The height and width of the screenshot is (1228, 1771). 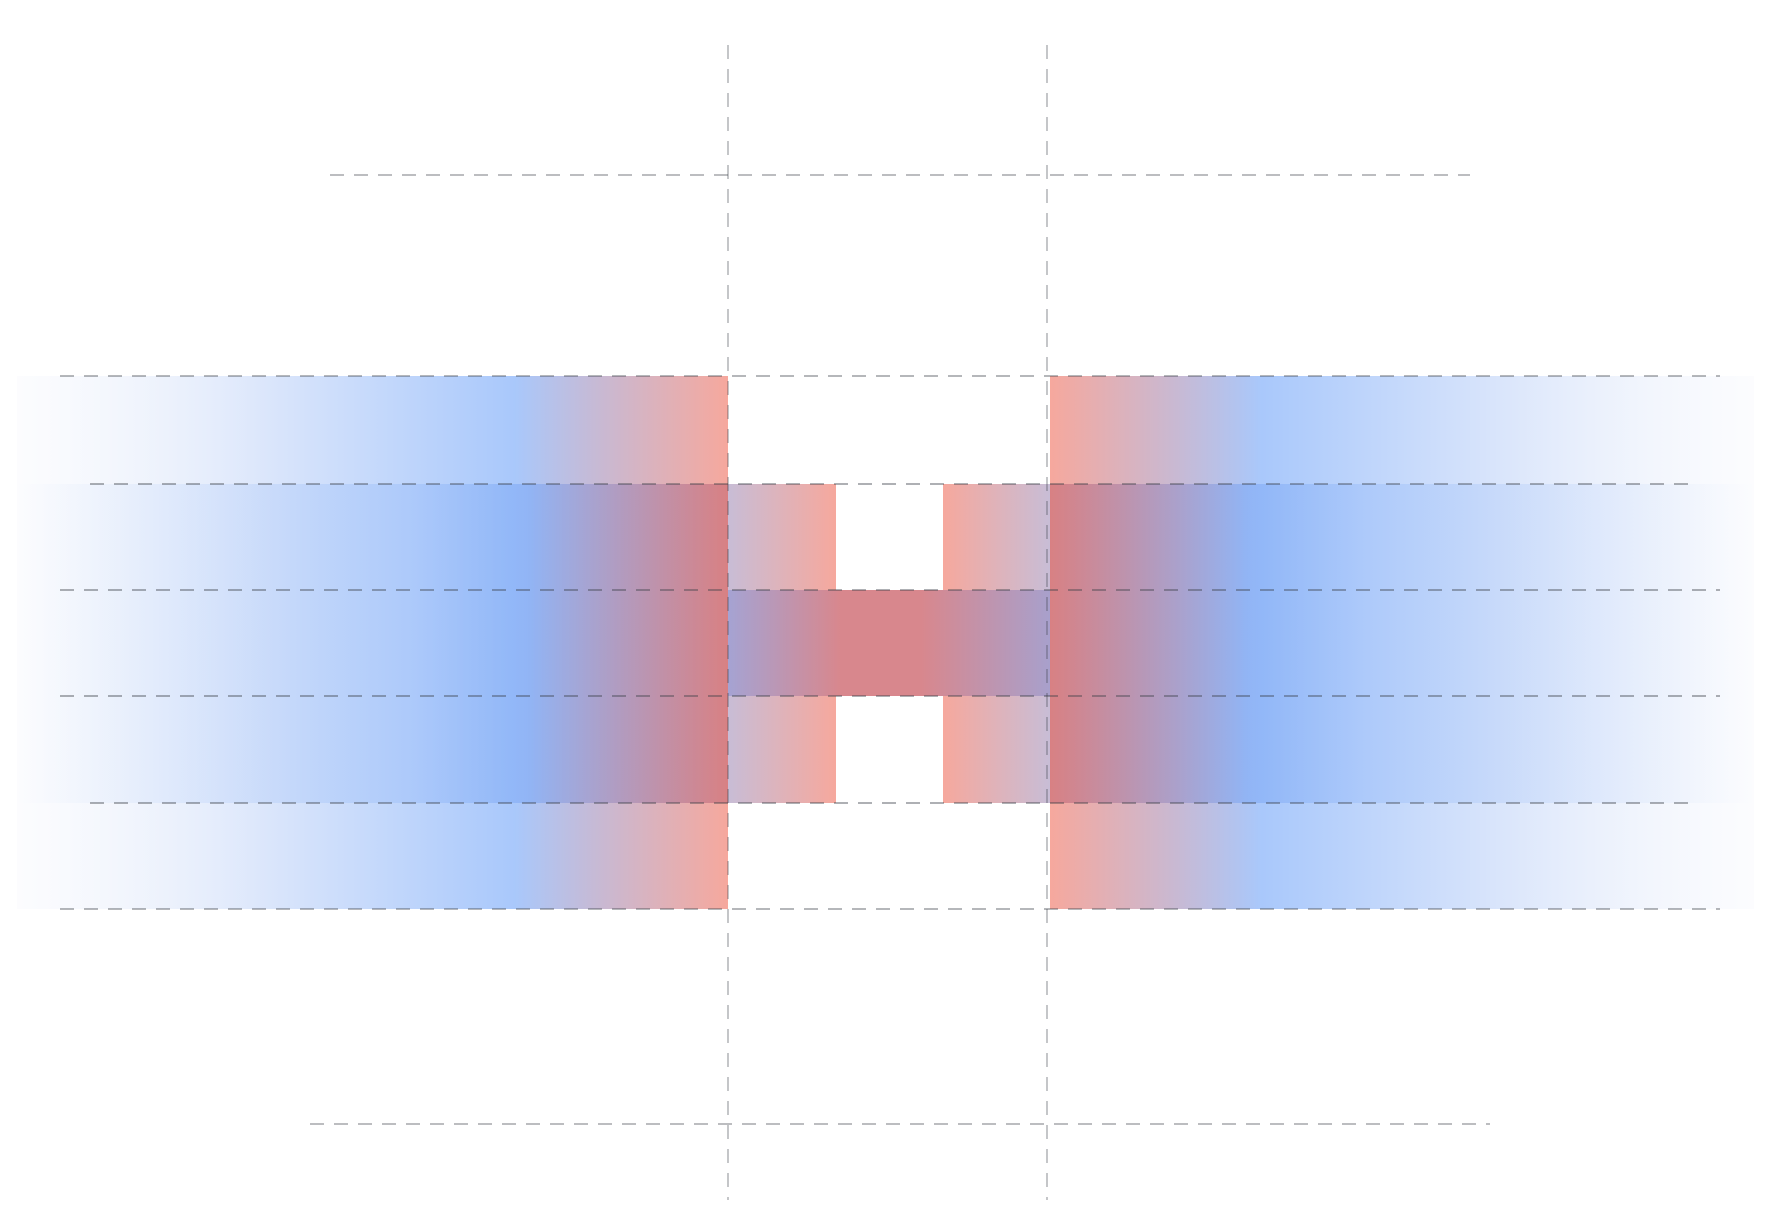 I want to click on left-inner-band, so click(x=372, y=643).